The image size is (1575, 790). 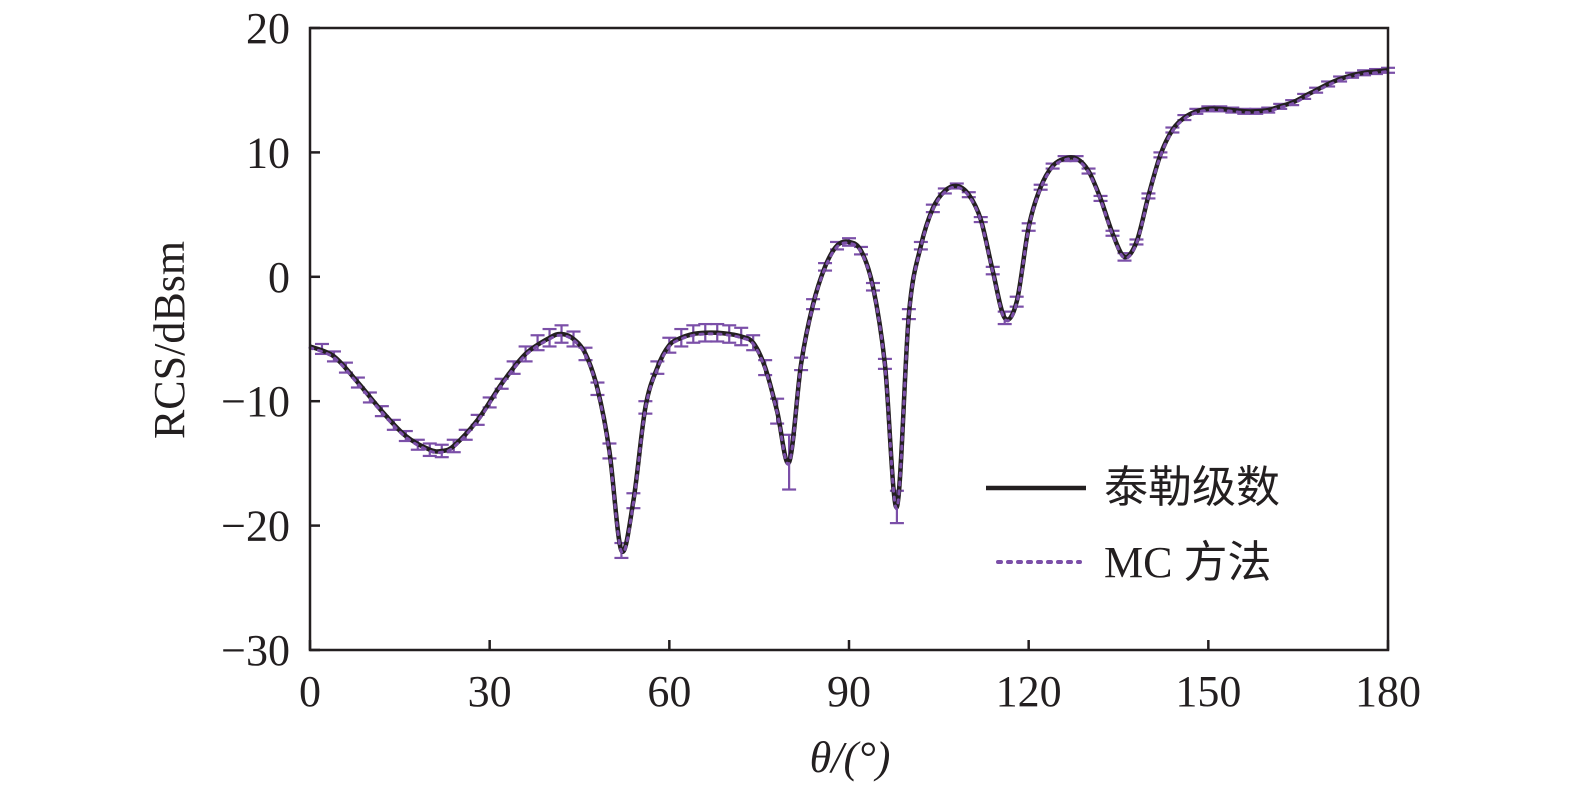 I want to click on x-axis-title: θ/(°), so click(x=850, y=757).